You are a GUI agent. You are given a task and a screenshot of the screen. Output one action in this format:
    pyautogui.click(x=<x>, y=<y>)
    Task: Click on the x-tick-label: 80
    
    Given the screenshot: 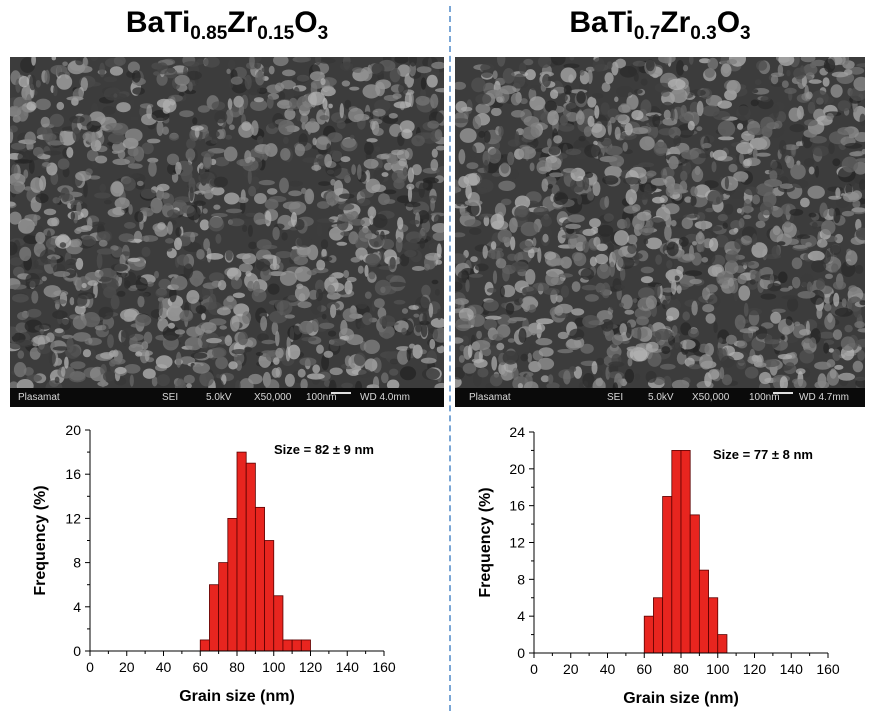 What is the action you would take?
    pyautogui.click(x=237, y=667)
    